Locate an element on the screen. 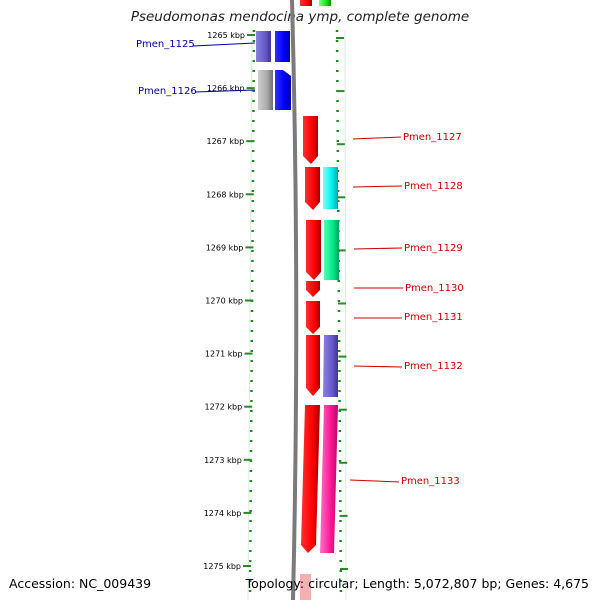  gene-feature-pmen-1128-a is located at coordinates (312, 188).